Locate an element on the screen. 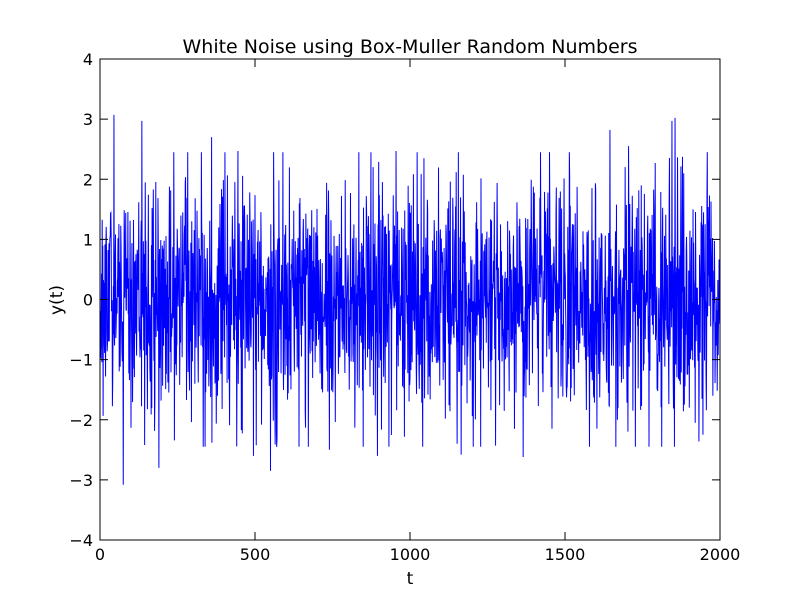 This screenshot has width=800, height=604. y-tick-label: 3 is located at coordinates (88, 119).